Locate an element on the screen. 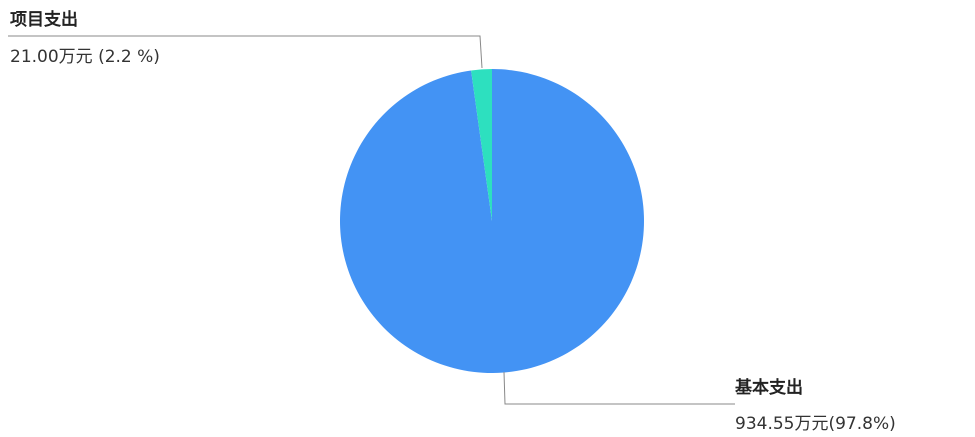 The height and width of the screenshot is (437, 975). slice-value-label-0: 934.55万元(97.8%) is located at coordinates (815, 424).